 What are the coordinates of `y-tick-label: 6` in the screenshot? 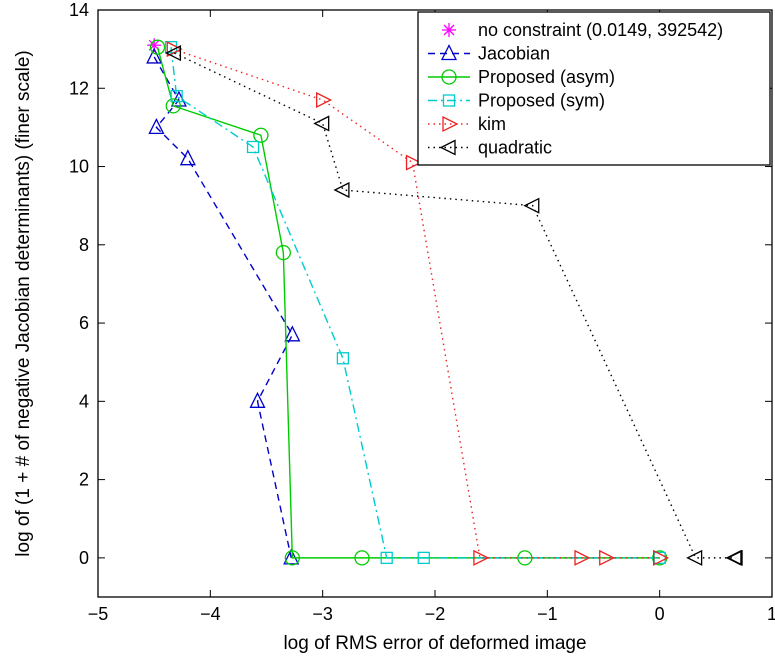 It's located at (84, 323).